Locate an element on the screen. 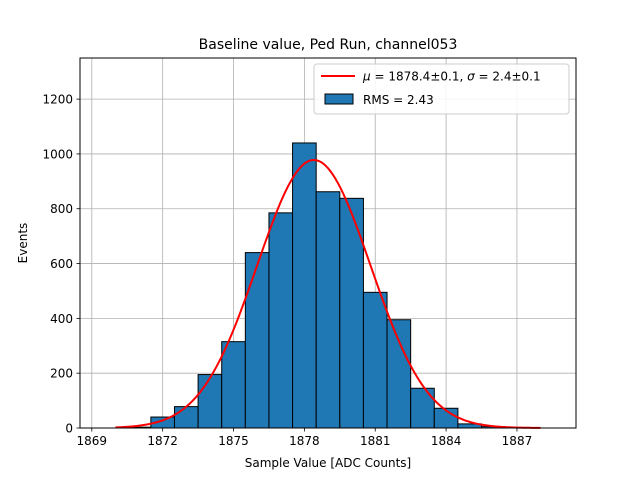 The height and width of the screenshot is (480, 640). legend-box is located at coordinates (441, 89).